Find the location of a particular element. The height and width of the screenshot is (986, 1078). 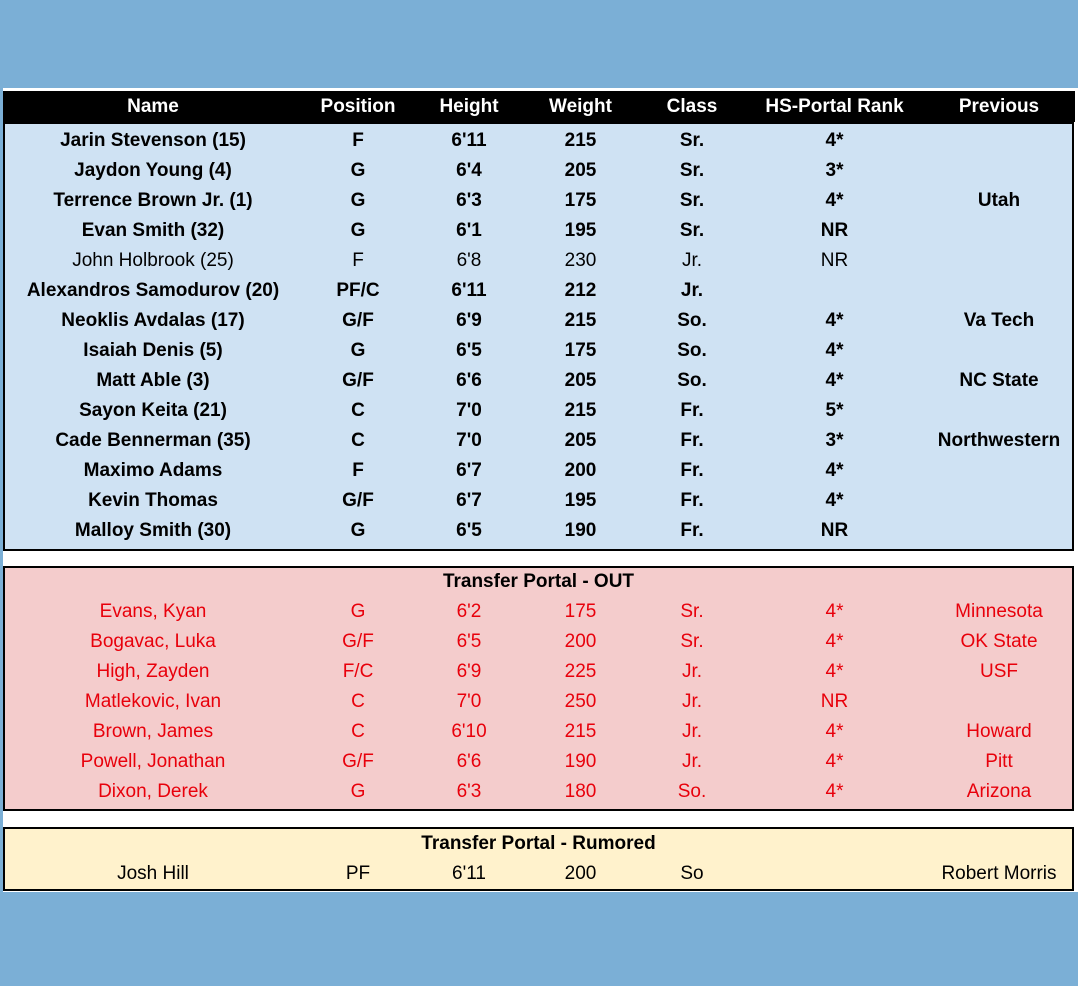

table-cell: Malloy Smith (30) is located at coordinates (153, 530).